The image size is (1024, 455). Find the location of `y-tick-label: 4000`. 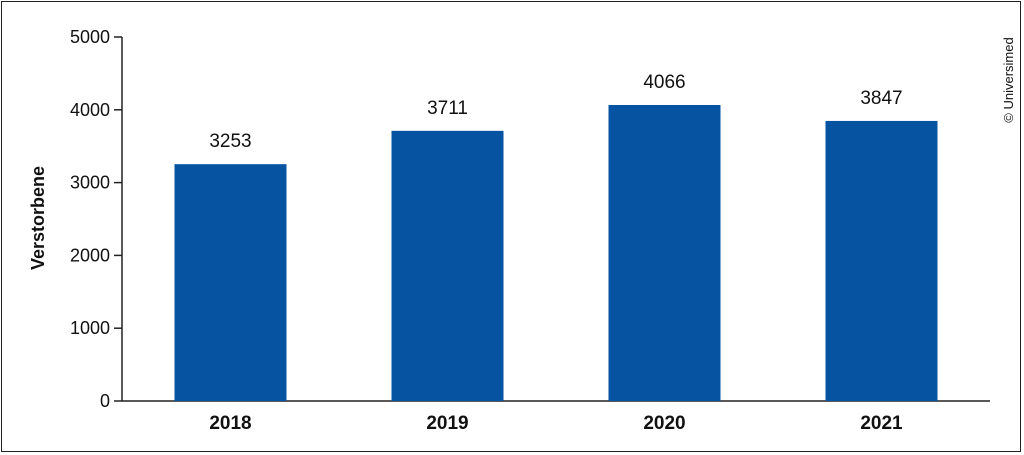

y-tick-label: 4000 is located at coordinates (90, 110).